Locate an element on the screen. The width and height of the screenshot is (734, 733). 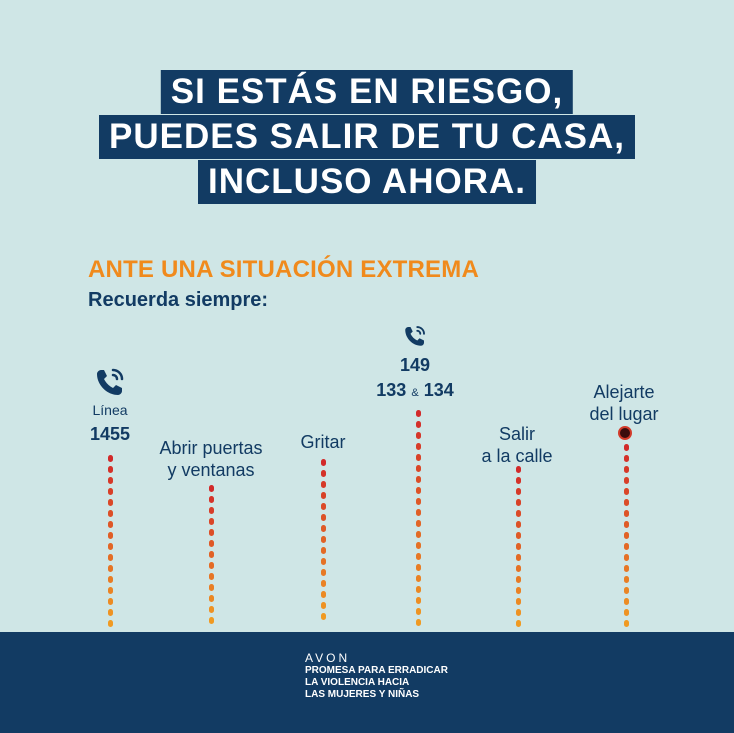
dotted-line-alejarte is located at coordinates (626, 537).